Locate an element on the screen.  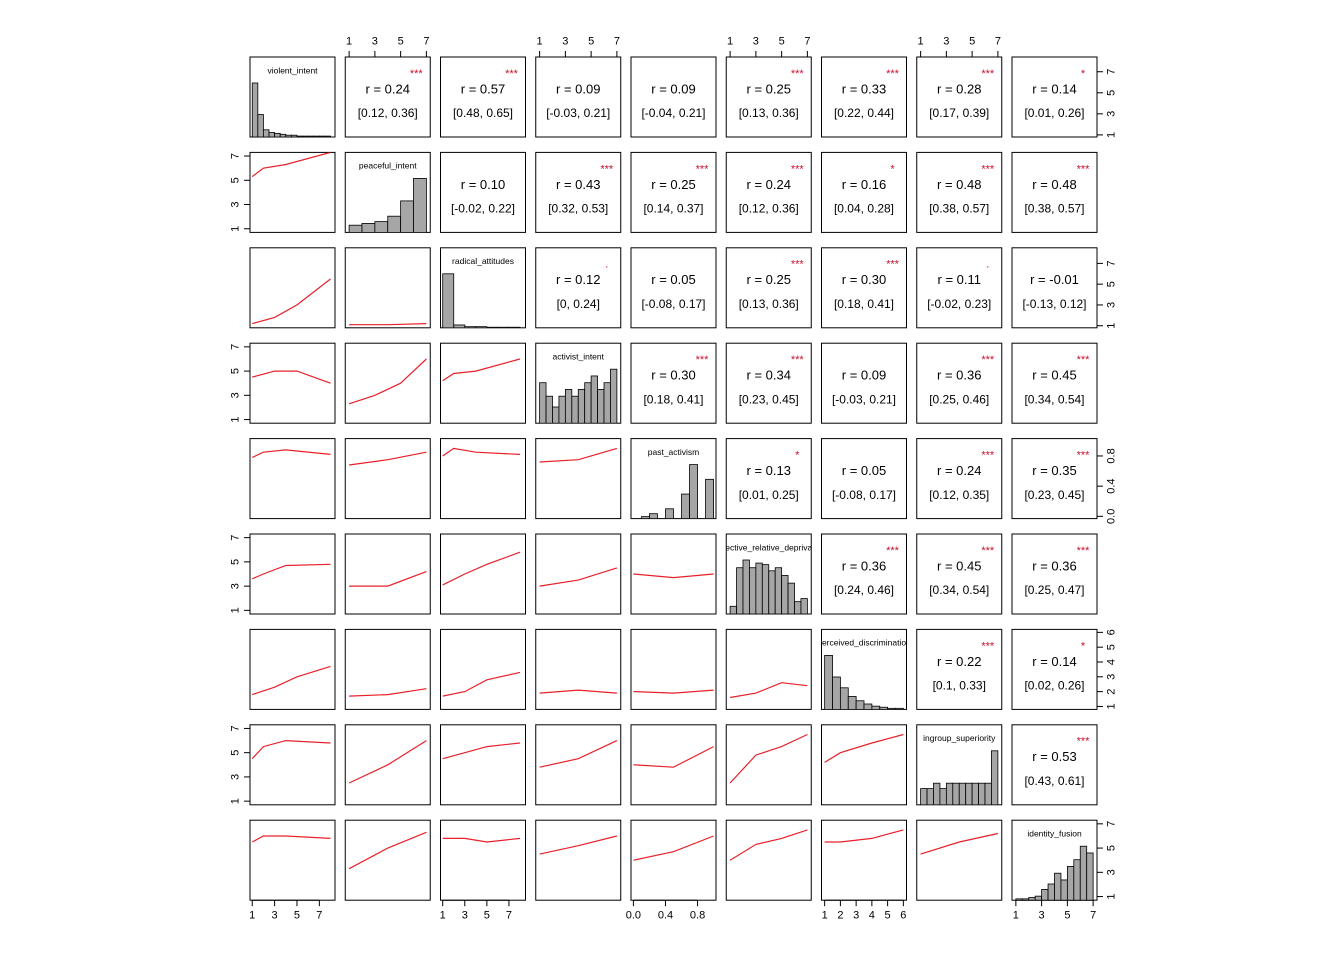
confidence-interval: [-0.08, 0.17] is located at coordinates (864, 495).